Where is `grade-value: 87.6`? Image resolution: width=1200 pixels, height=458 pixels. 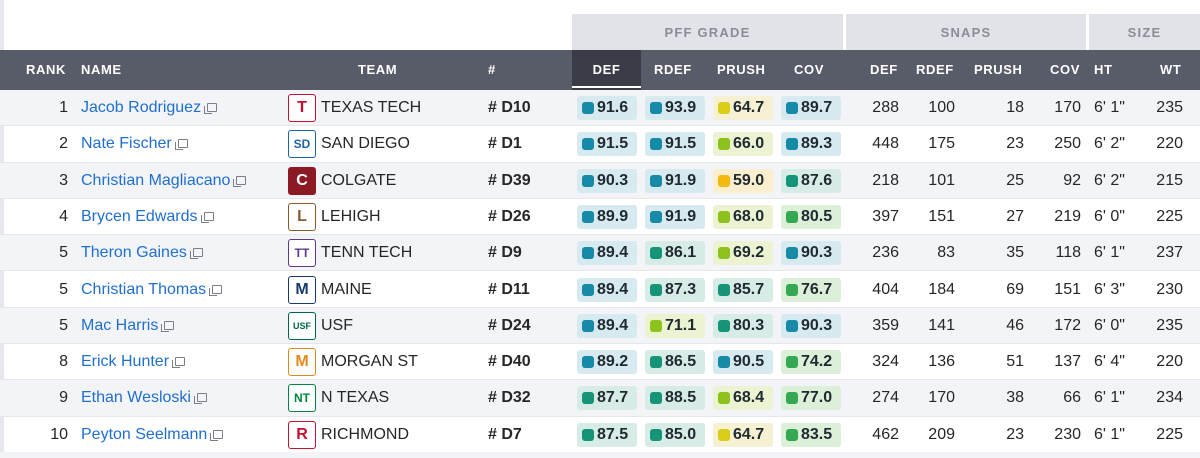
grade-value: 87.6 is located at coordinates (817, 180).